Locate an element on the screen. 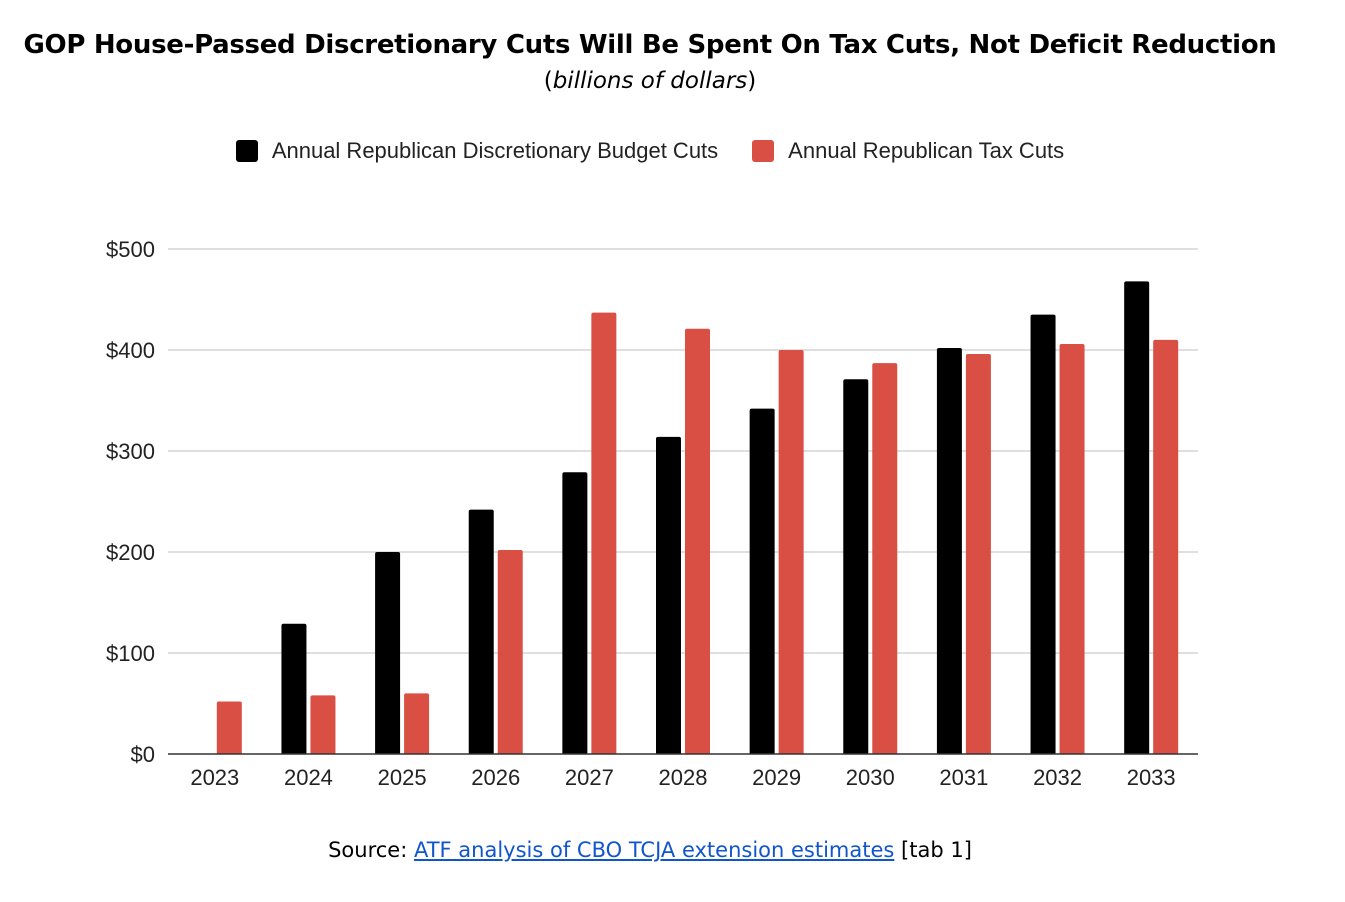 The height and width of the screenshot is (902, 1345). x-tick-label: 2024 is located at coordinates (308, 777).